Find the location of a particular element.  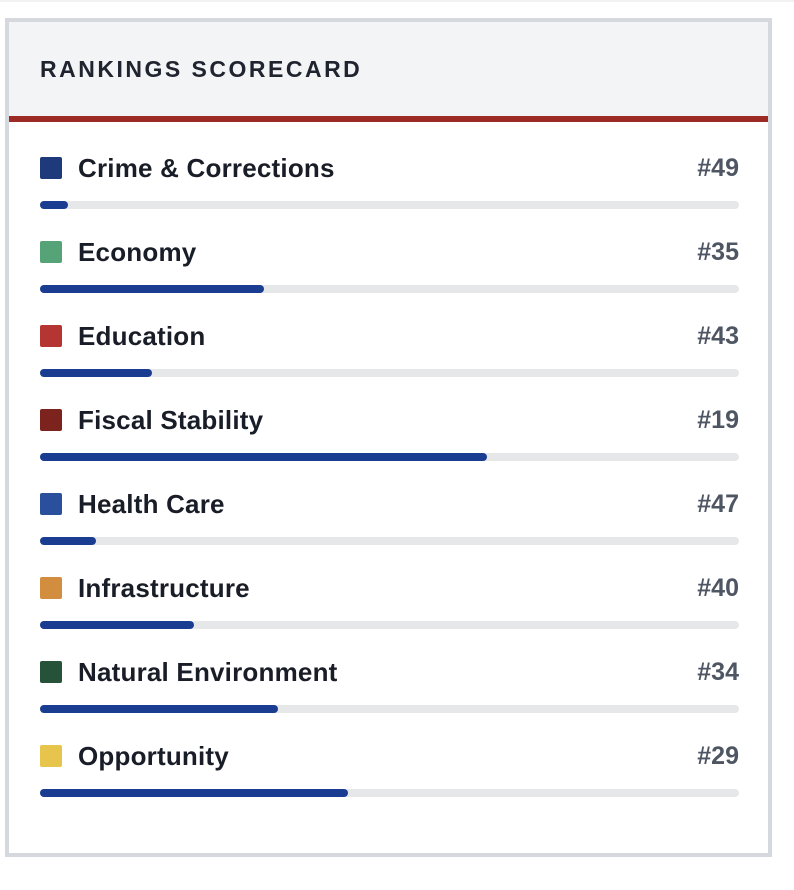

scorecard-header: RANKINGS SCORECARD is located at coordinates (388, 69).